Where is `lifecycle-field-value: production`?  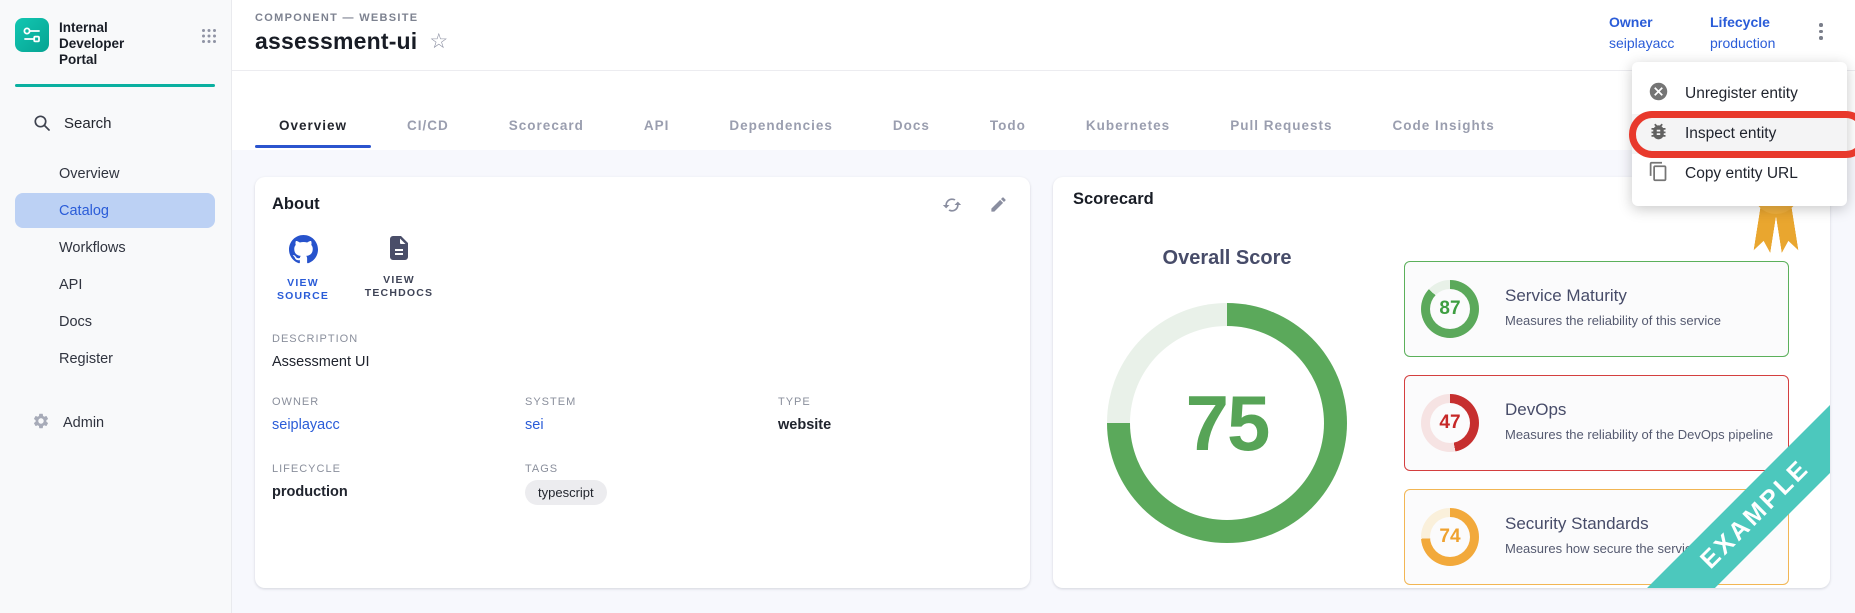
lifecycle-field-value: production is located at coordinates (310, 492).